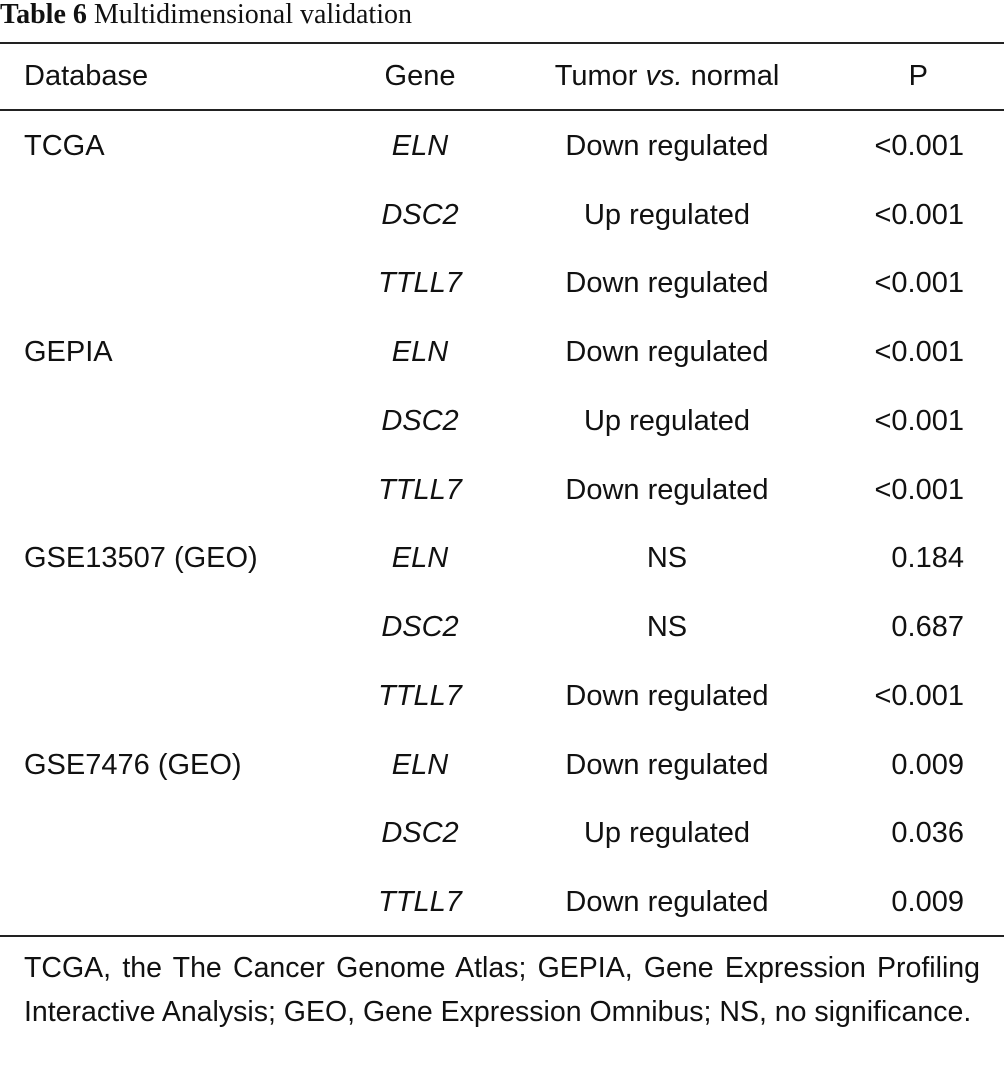  What do you see at coordinates (68, 352) in the screenshot?
I see `cell-database: GEPIA` at bounding box center [68, 352].